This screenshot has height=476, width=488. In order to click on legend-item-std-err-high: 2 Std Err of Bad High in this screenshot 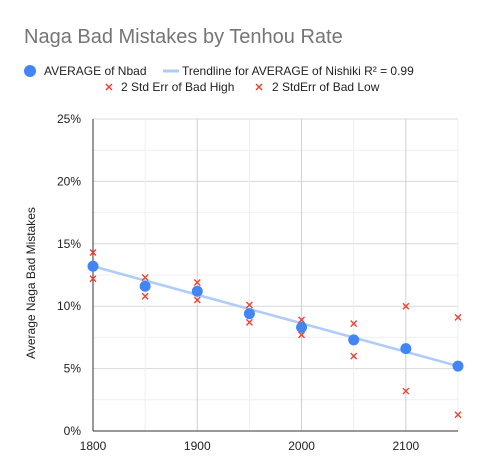, I will do `click(169, 87)`.